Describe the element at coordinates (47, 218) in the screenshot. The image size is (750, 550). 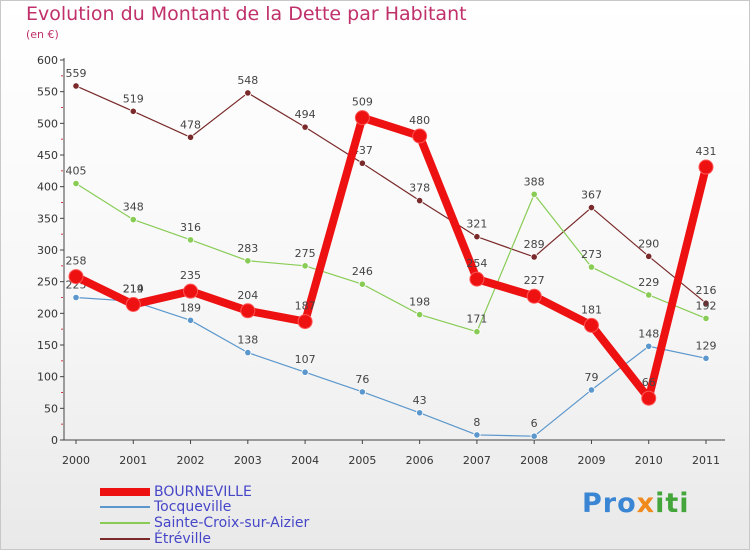
I see `y-tick-label: 350` at that location.